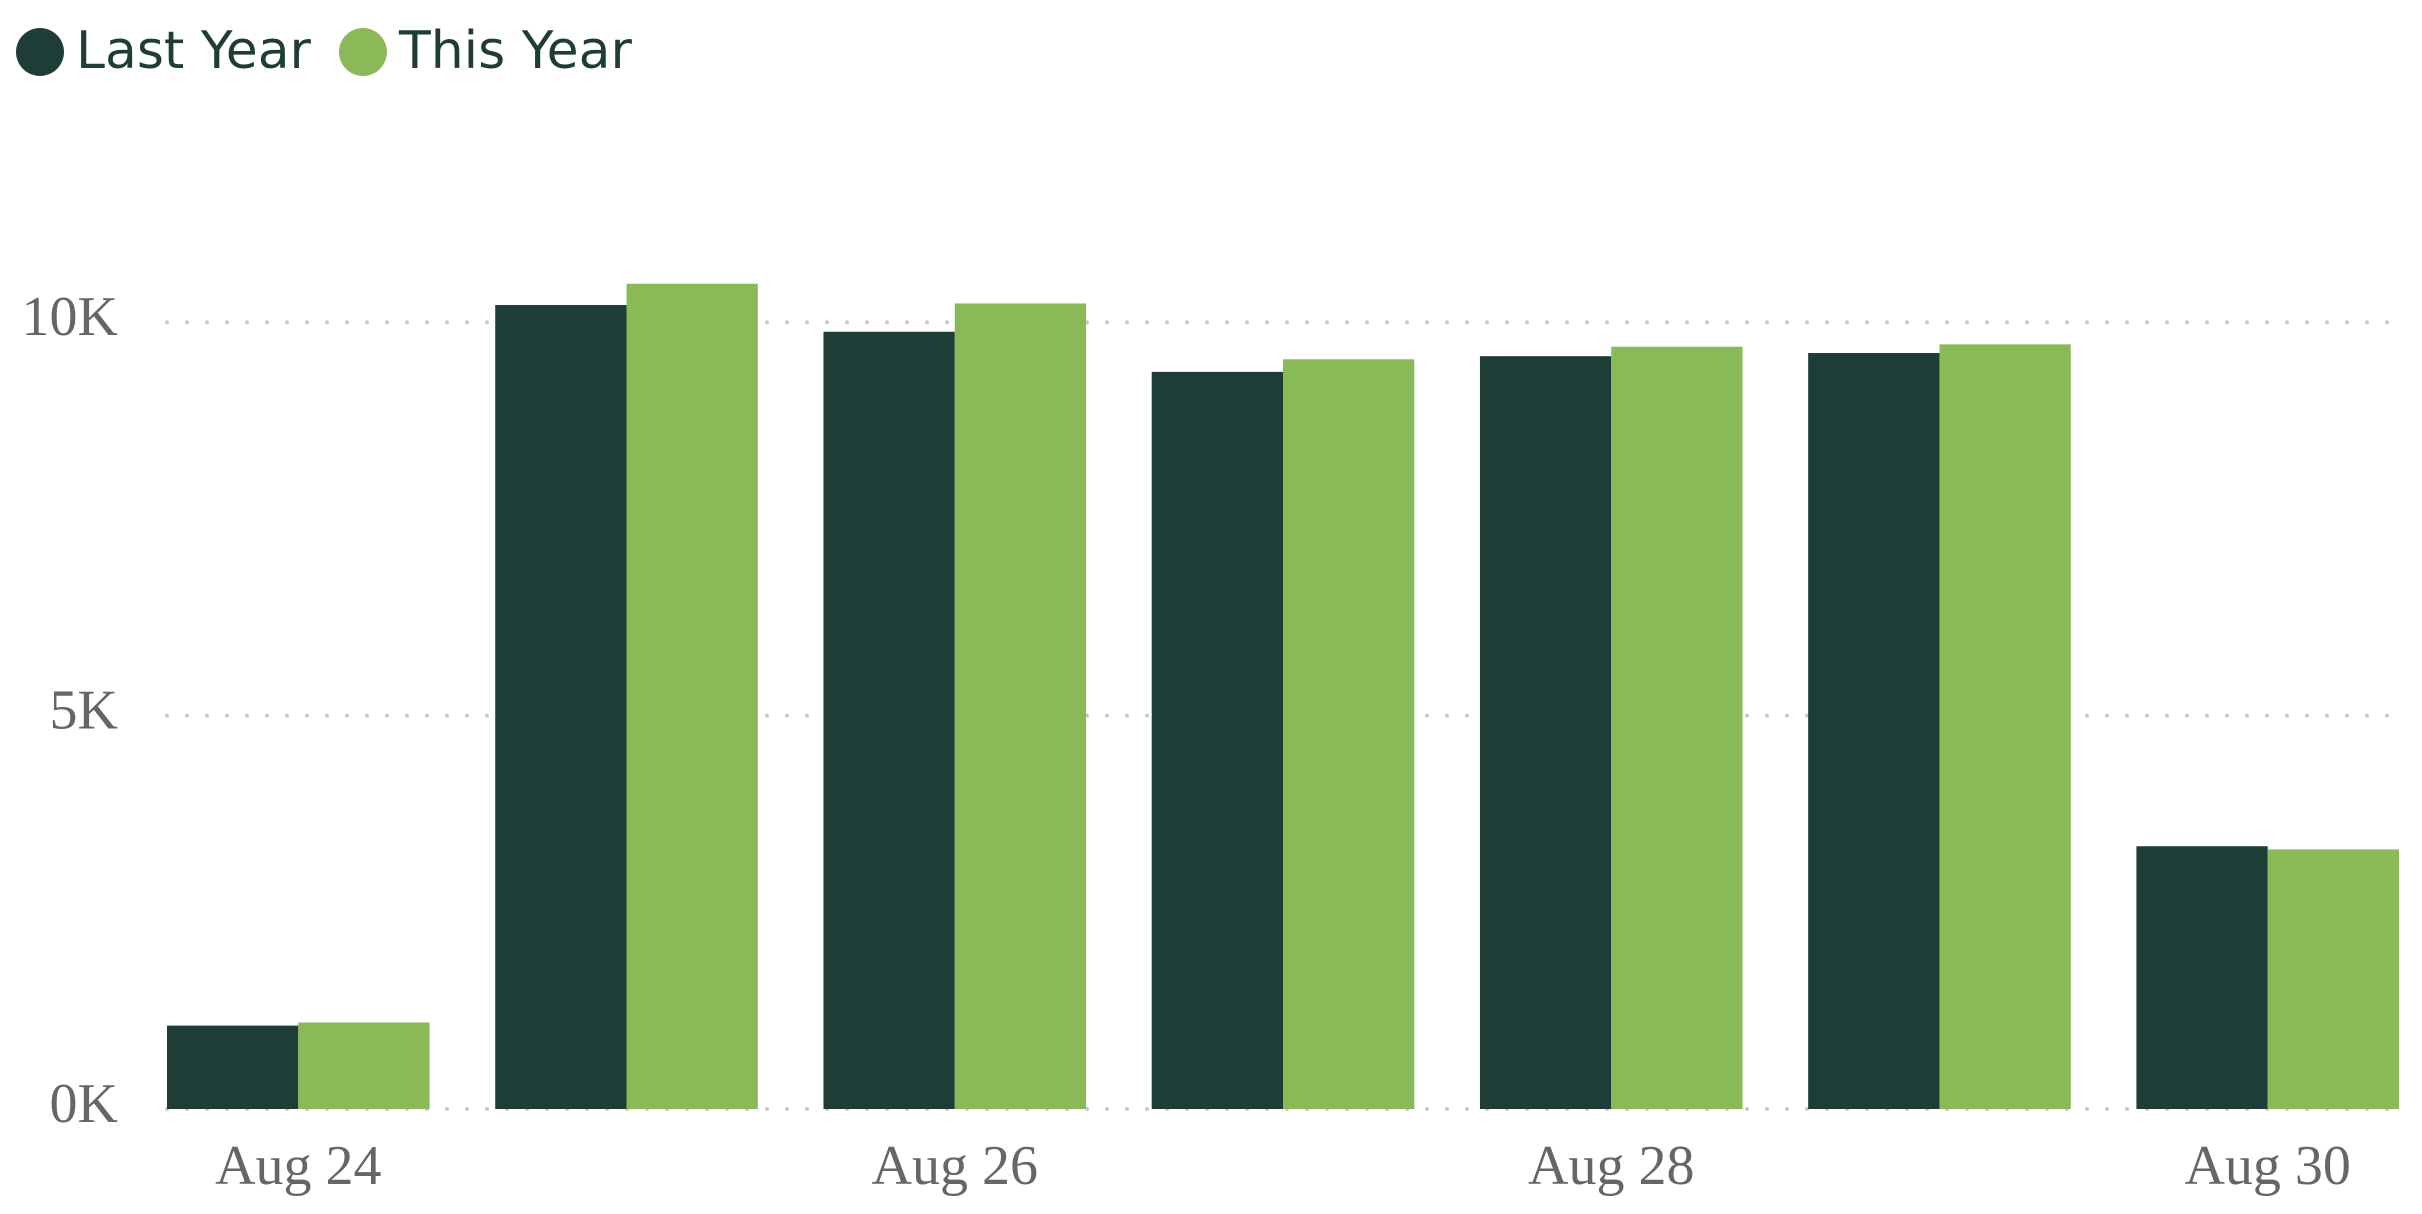  I want to click on legend-label: This Year, so click(515, 51).